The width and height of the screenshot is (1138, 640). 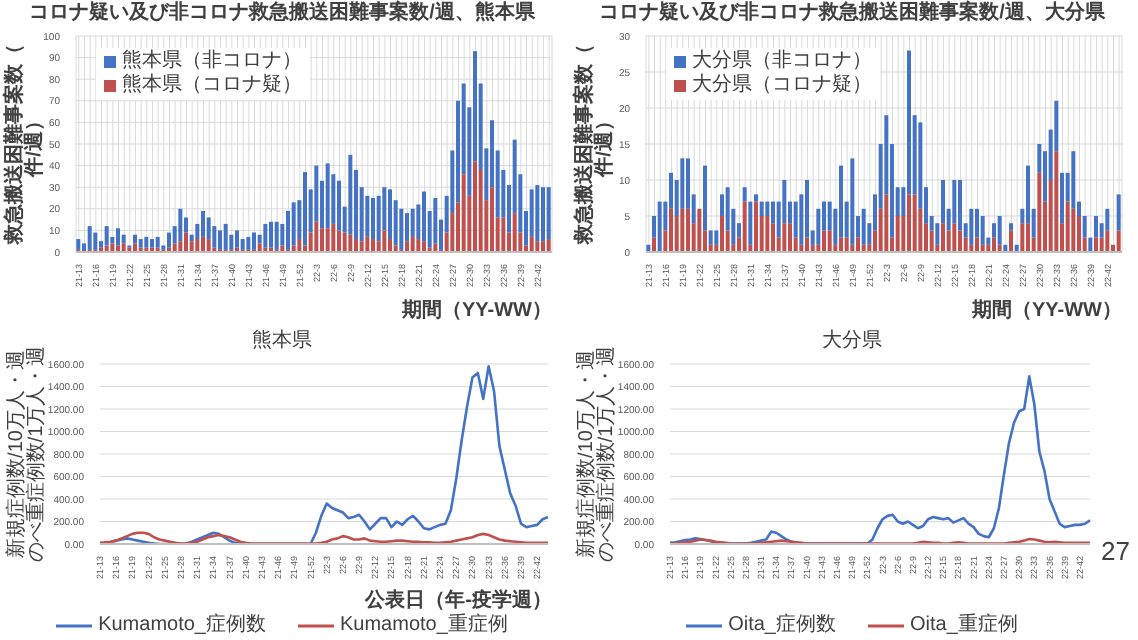 I want to click on chart-title: コロナ疑い及び非コロナ救急搬送困難事案数/週、大分県, so click(x=852, y=14).